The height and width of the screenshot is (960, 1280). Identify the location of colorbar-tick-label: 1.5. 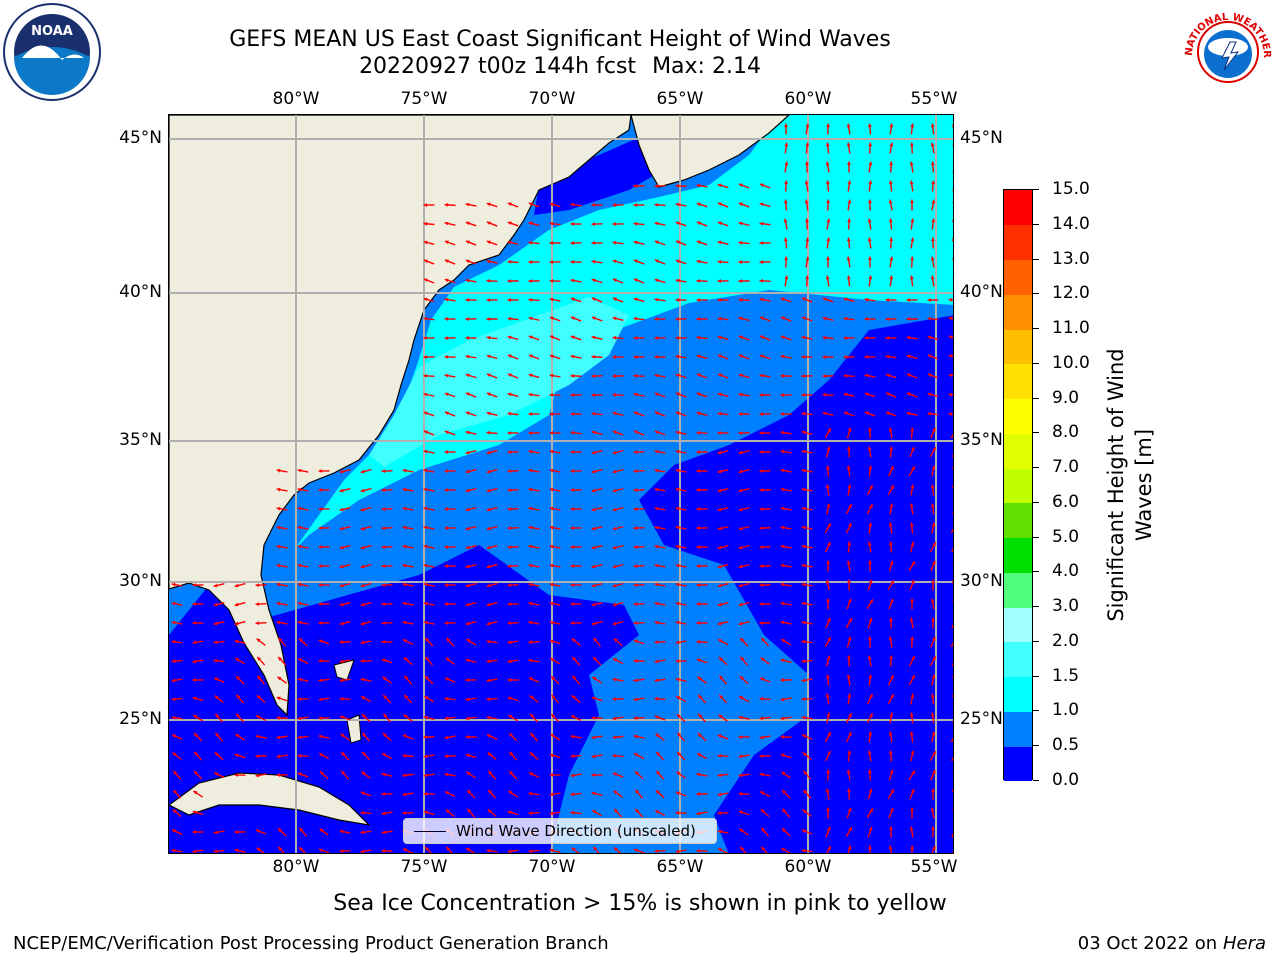
(1066, 675).